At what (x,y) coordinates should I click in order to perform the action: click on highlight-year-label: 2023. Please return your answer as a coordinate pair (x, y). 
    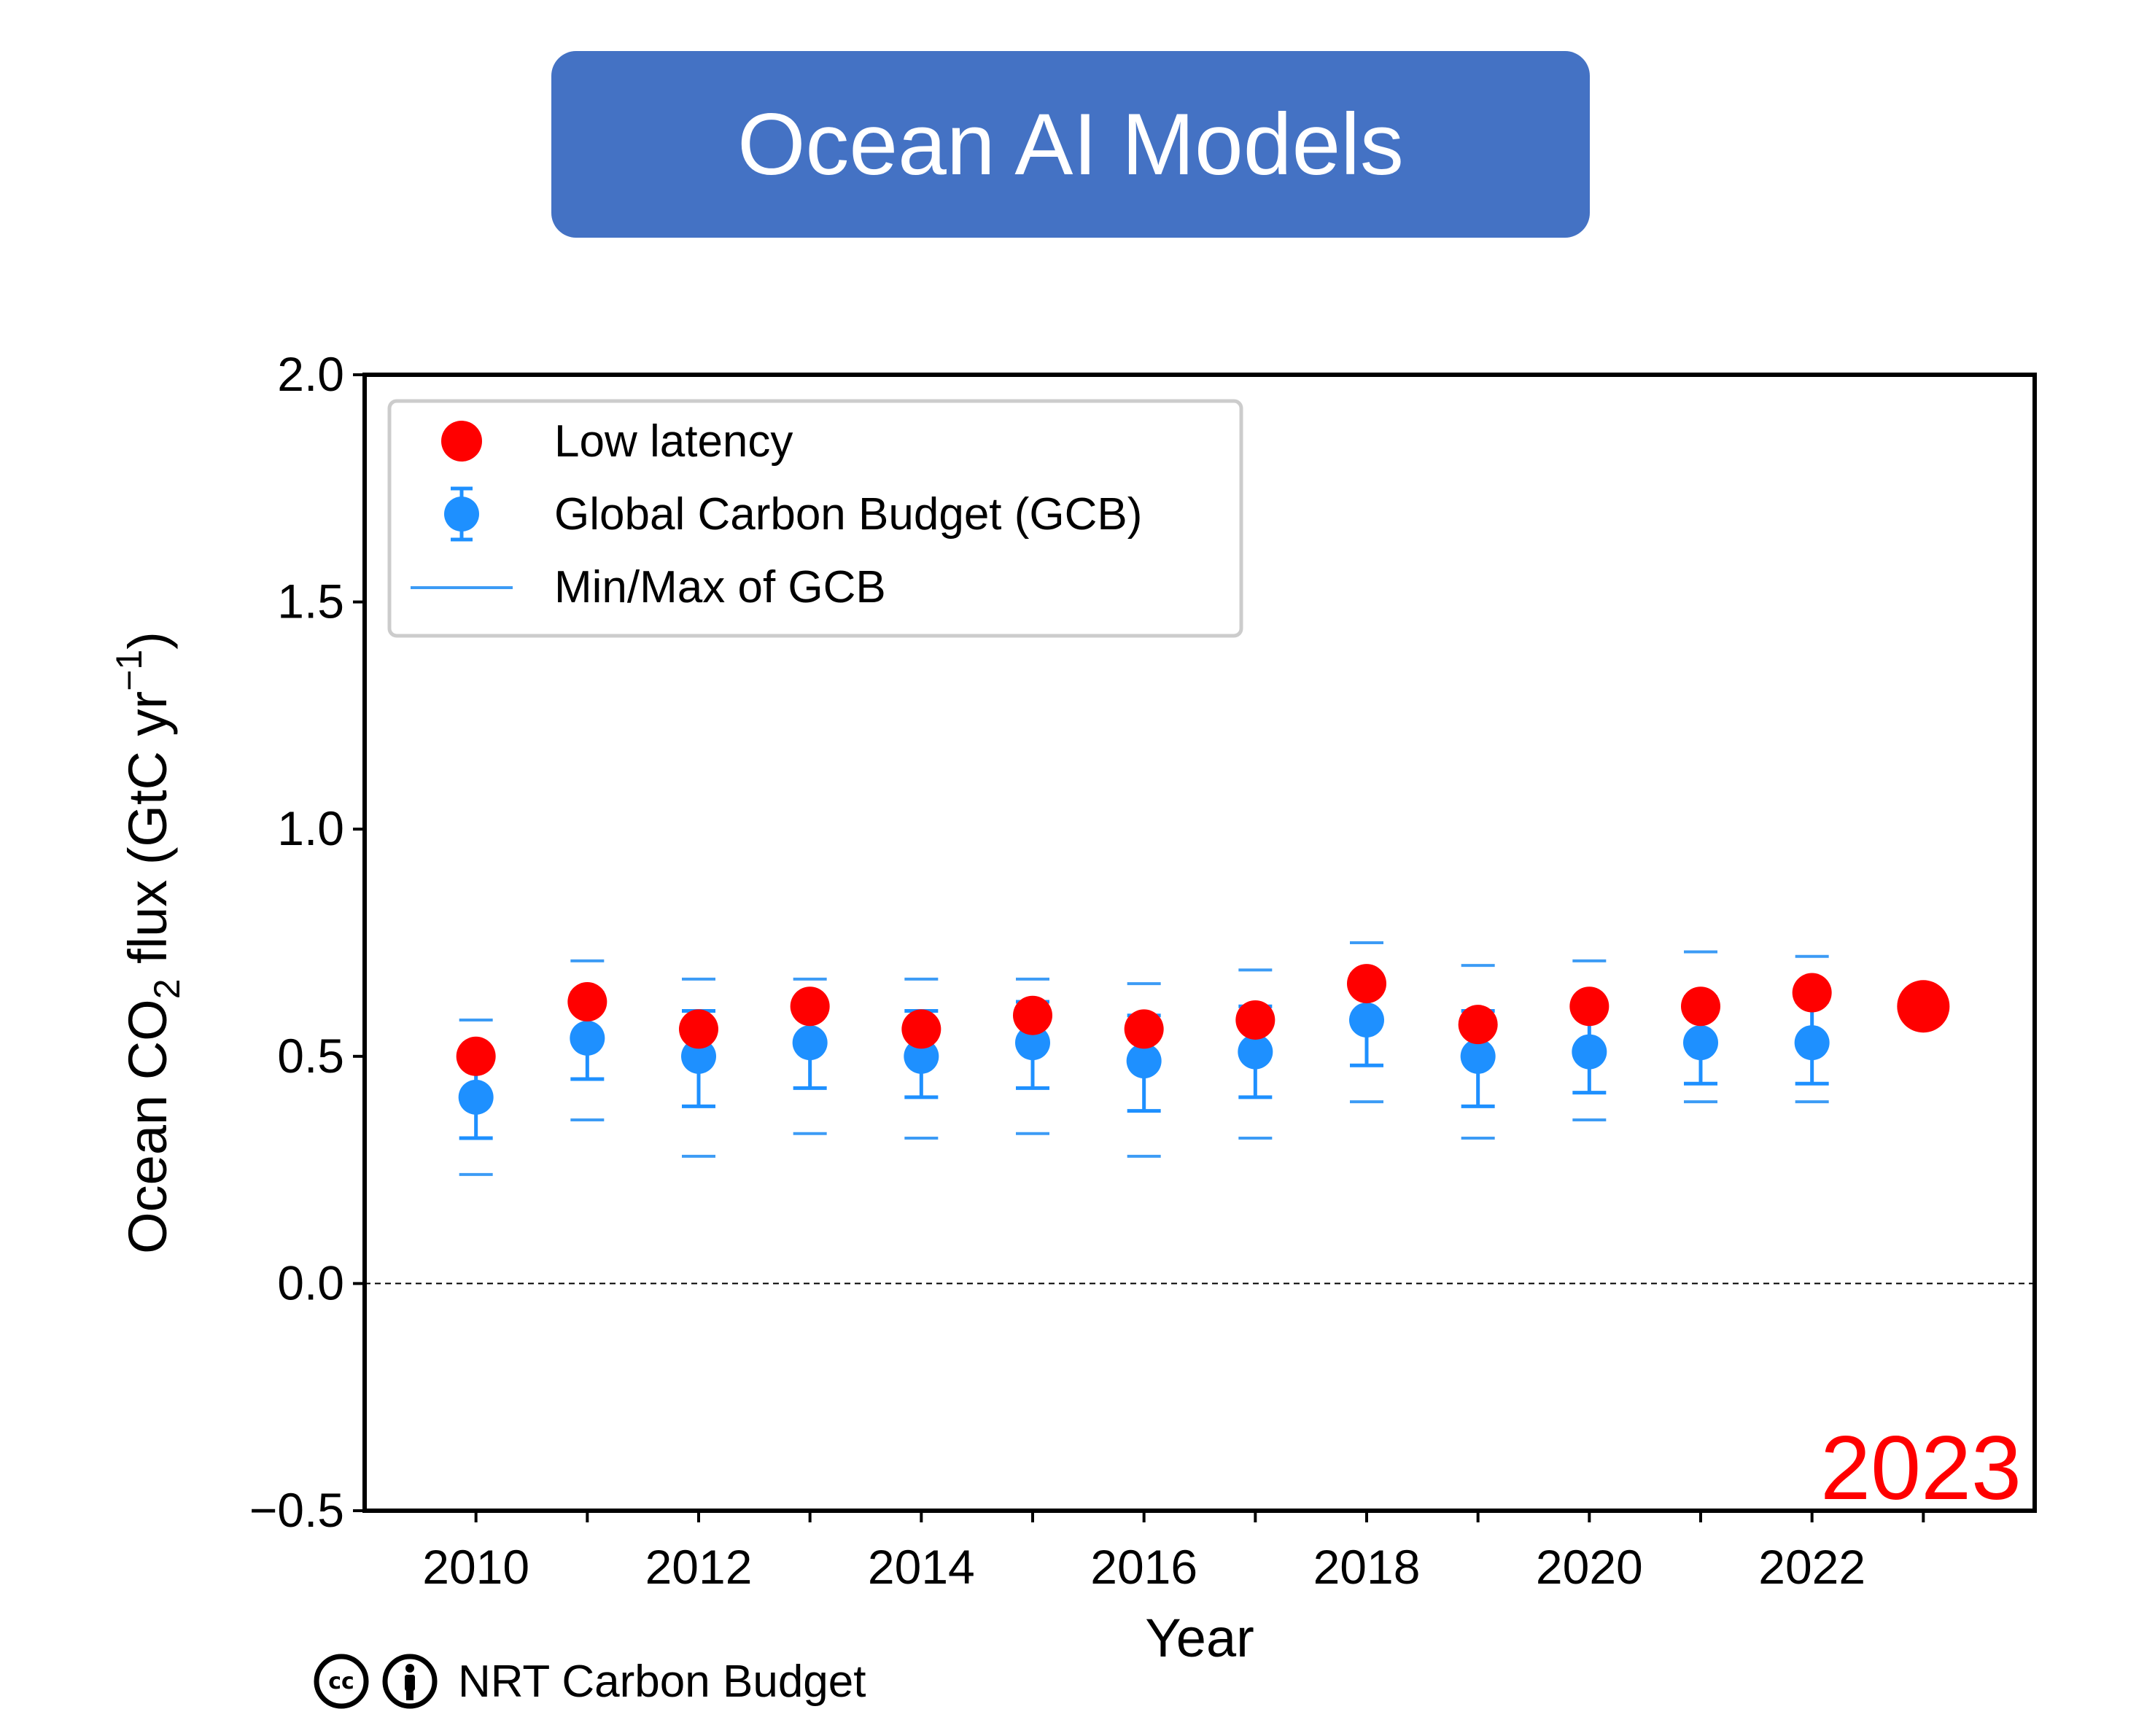
    Looking at the image, I should click on (1921, 1469).